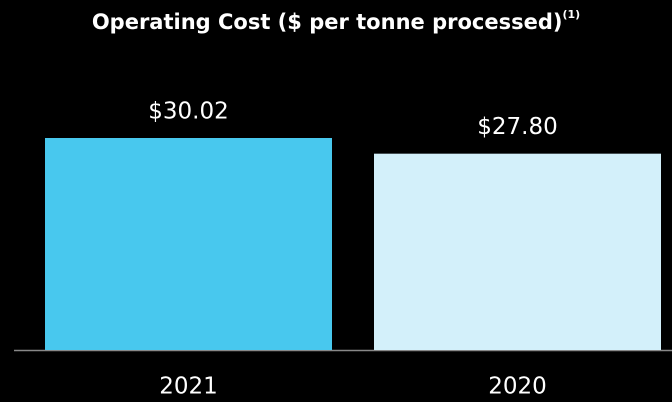  What do you see at coordinates (188, 112) in the screenshot?
I see `value-label: $30.02` at bounding box center [188, 112].